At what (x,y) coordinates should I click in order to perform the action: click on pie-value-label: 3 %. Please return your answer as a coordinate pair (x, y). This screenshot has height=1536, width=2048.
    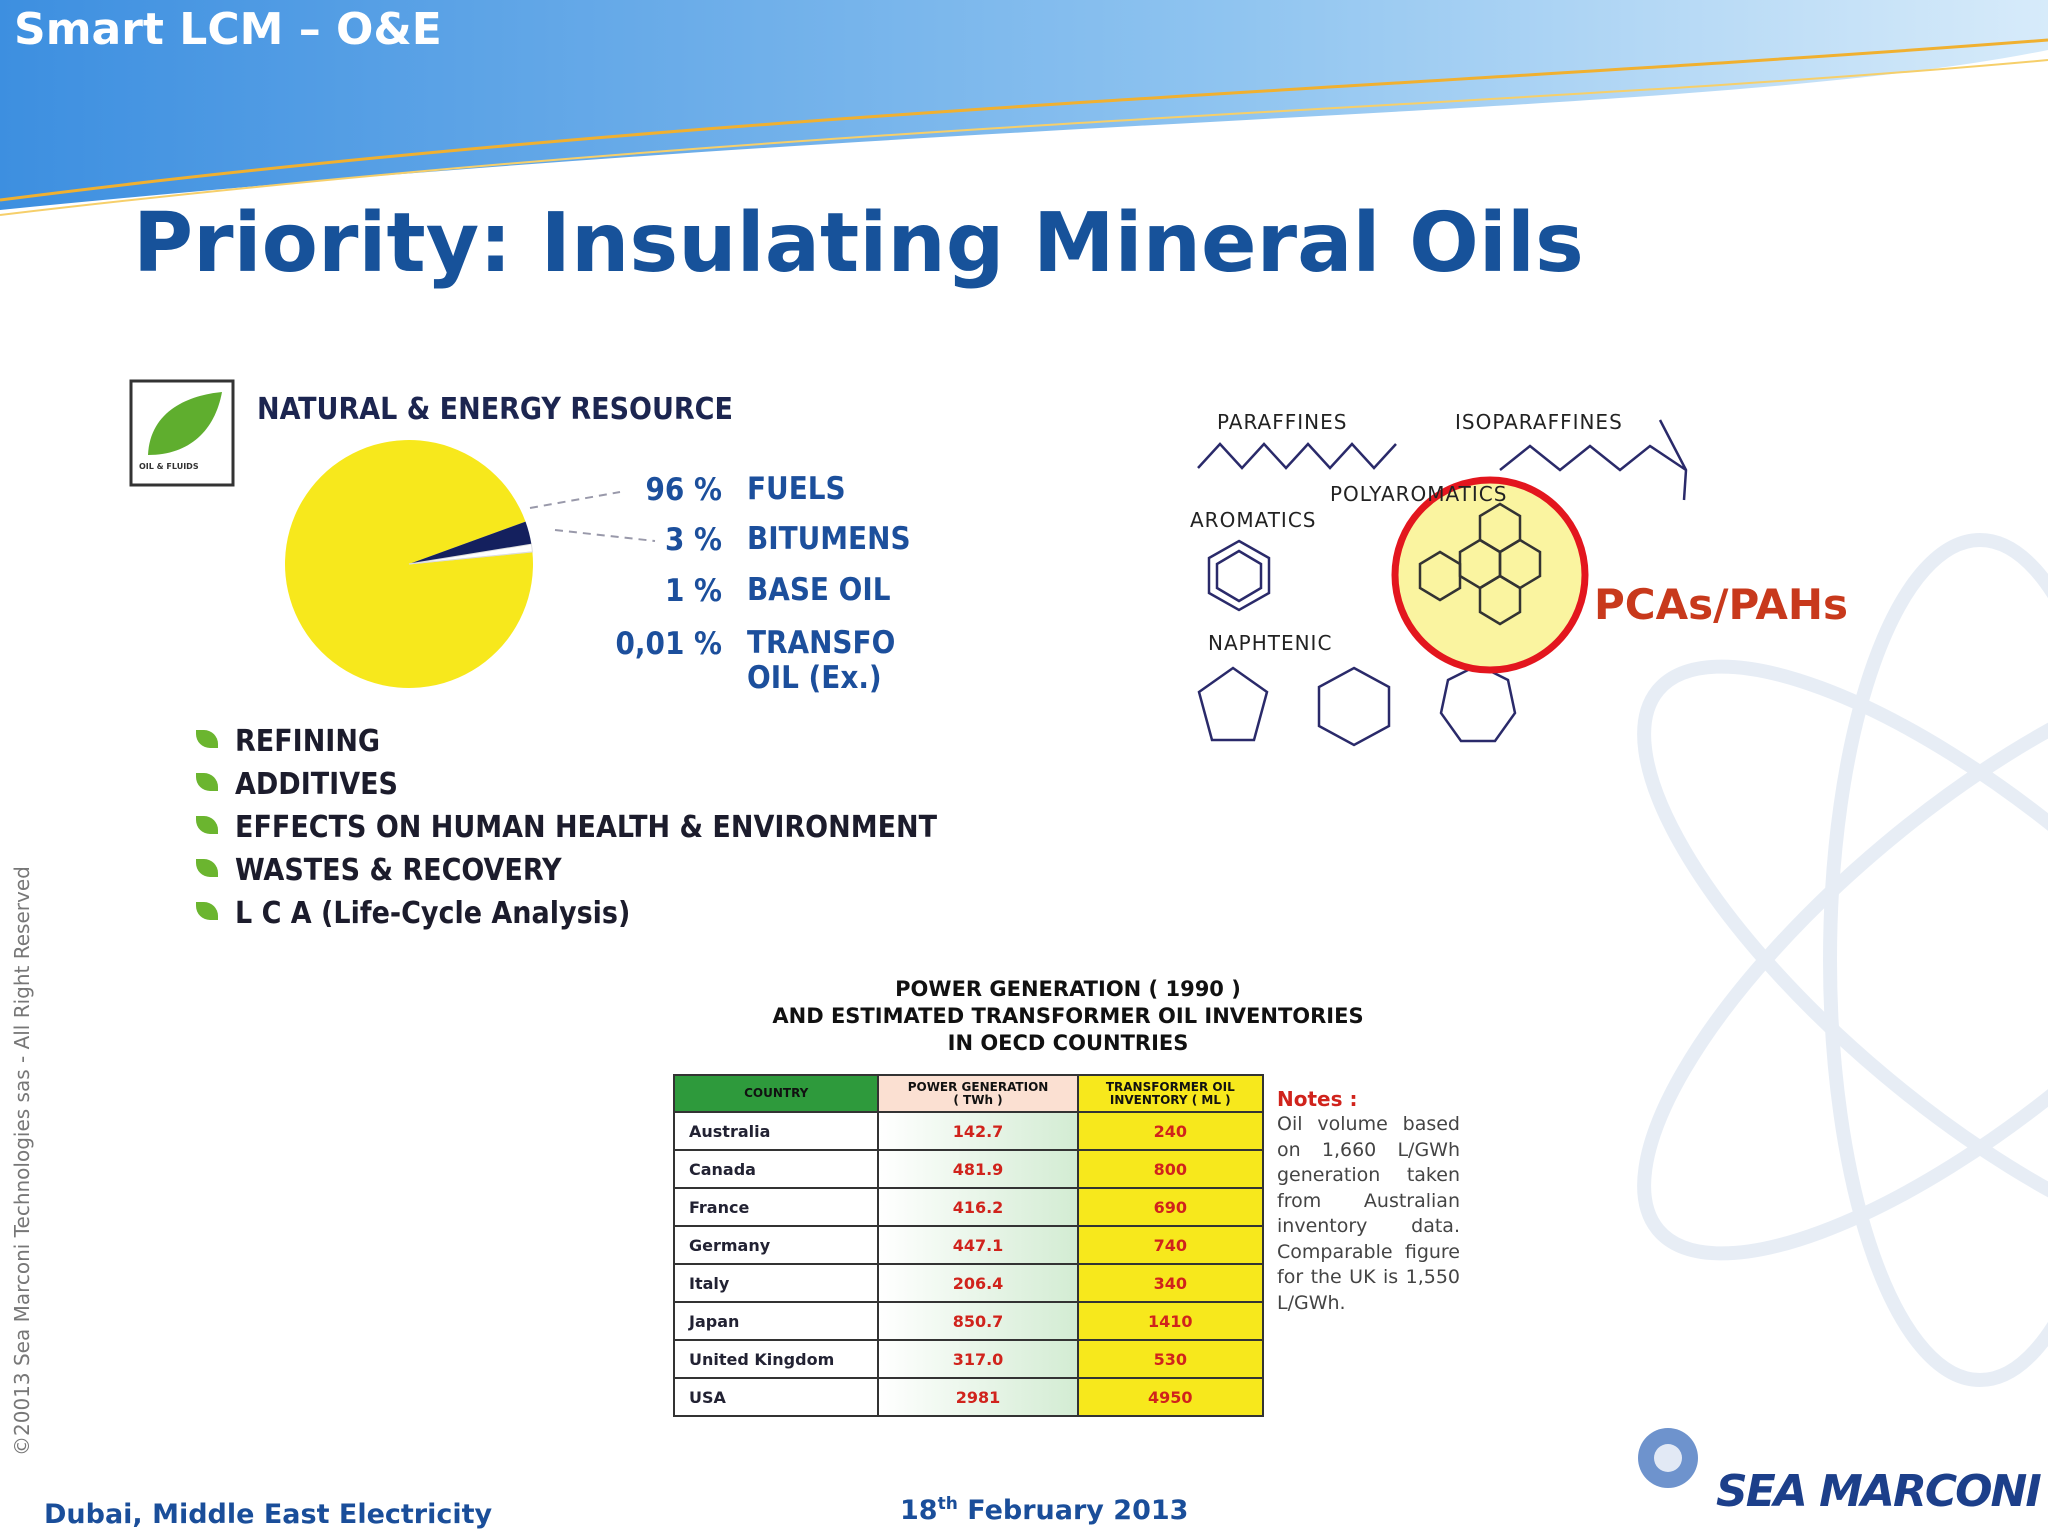
    Looking at the image, I should click on (693, 540).